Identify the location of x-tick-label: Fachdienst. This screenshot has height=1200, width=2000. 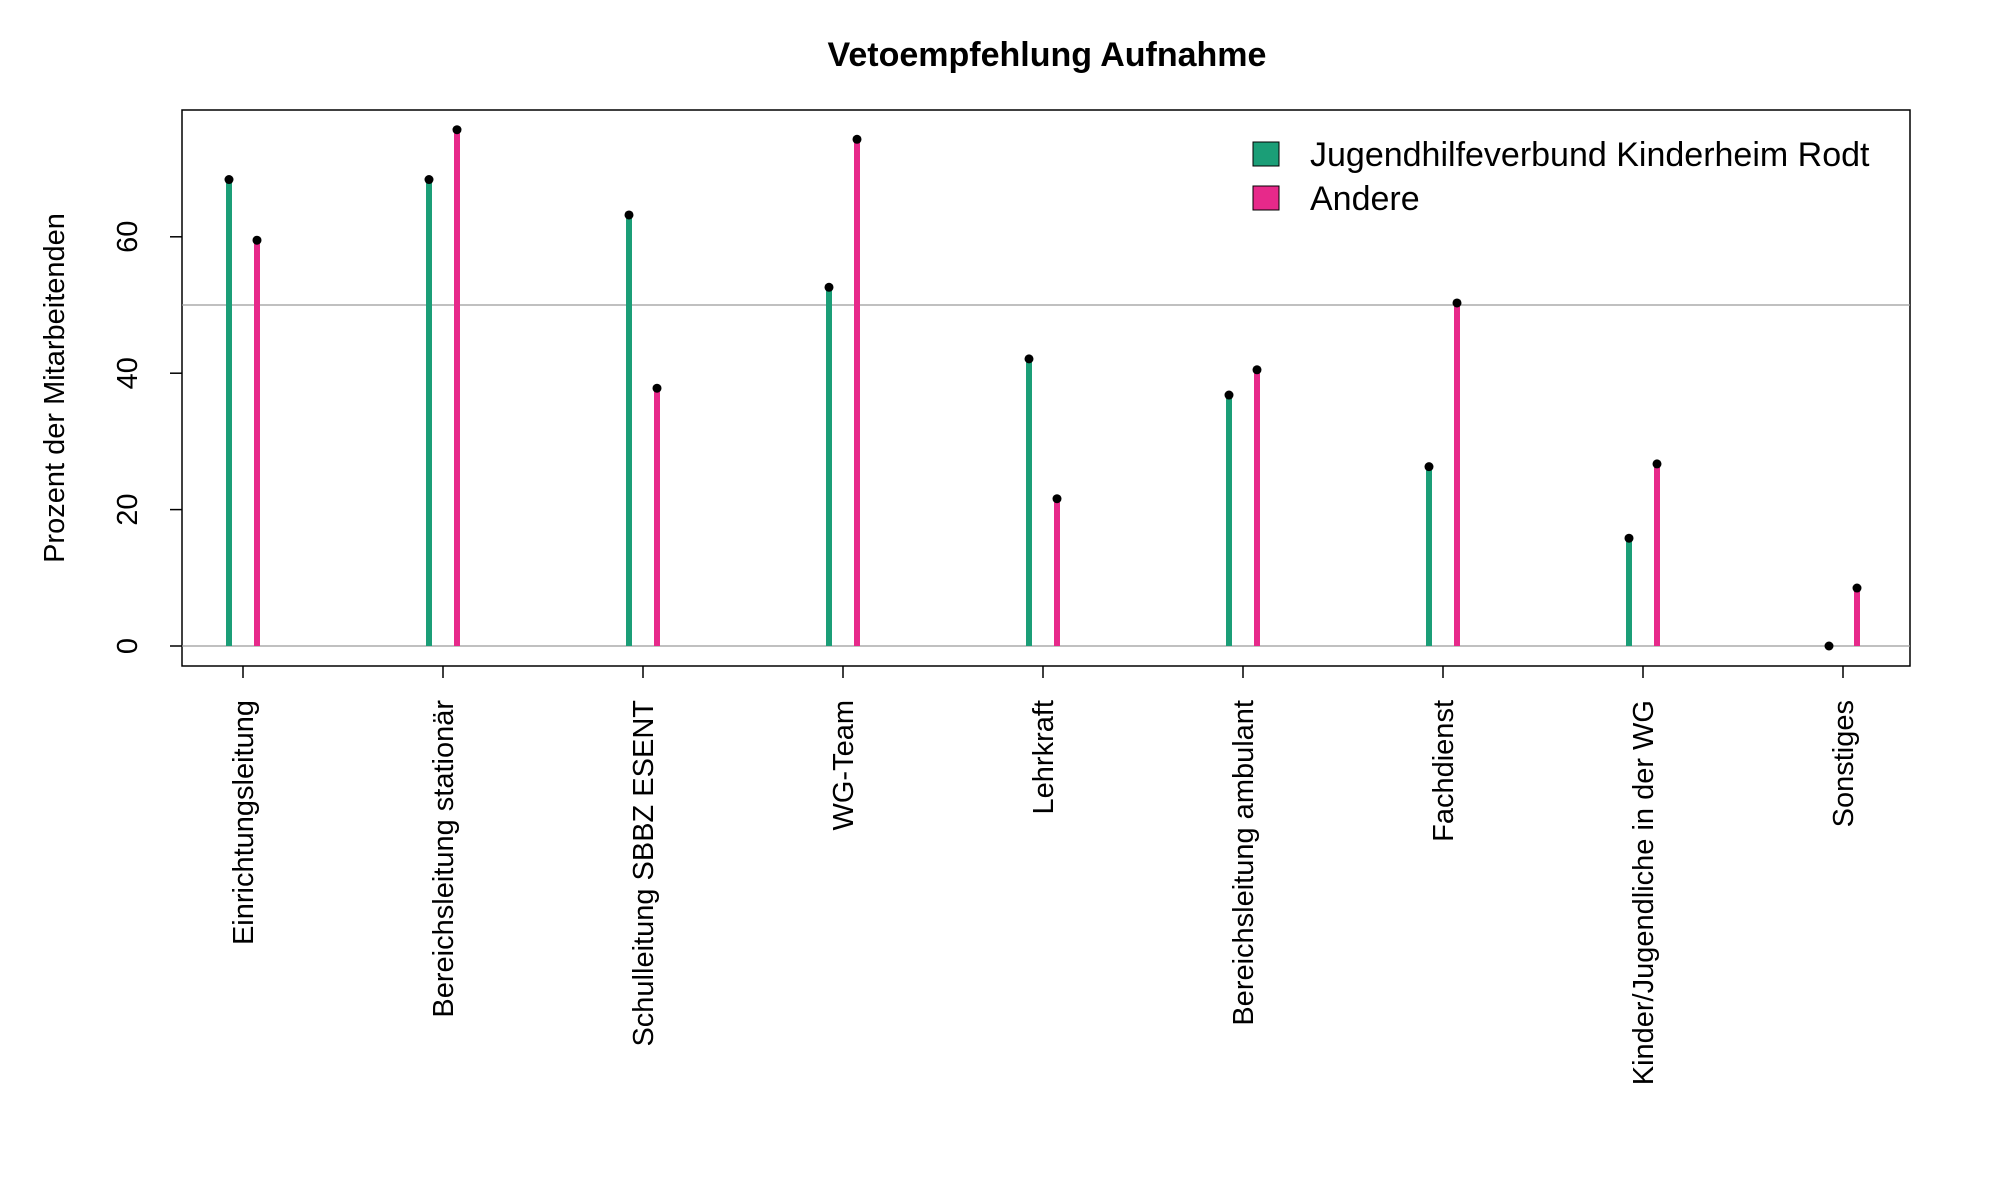
(1444, 771).